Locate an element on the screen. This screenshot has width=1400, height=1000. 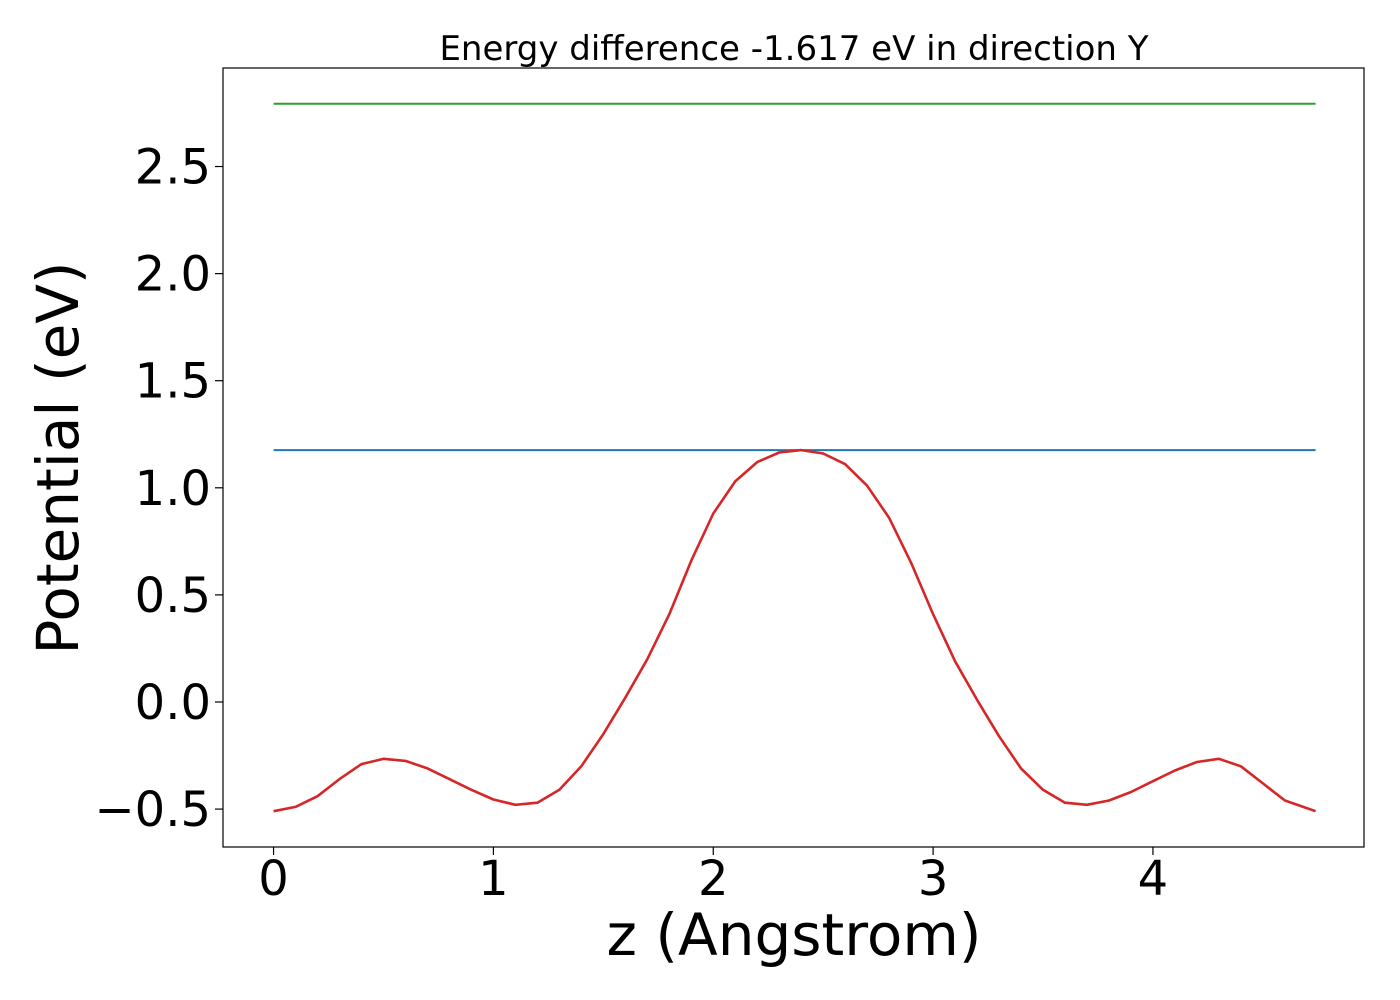
y-axis-label: Potential (eV) is located at coordinates (58, 457).